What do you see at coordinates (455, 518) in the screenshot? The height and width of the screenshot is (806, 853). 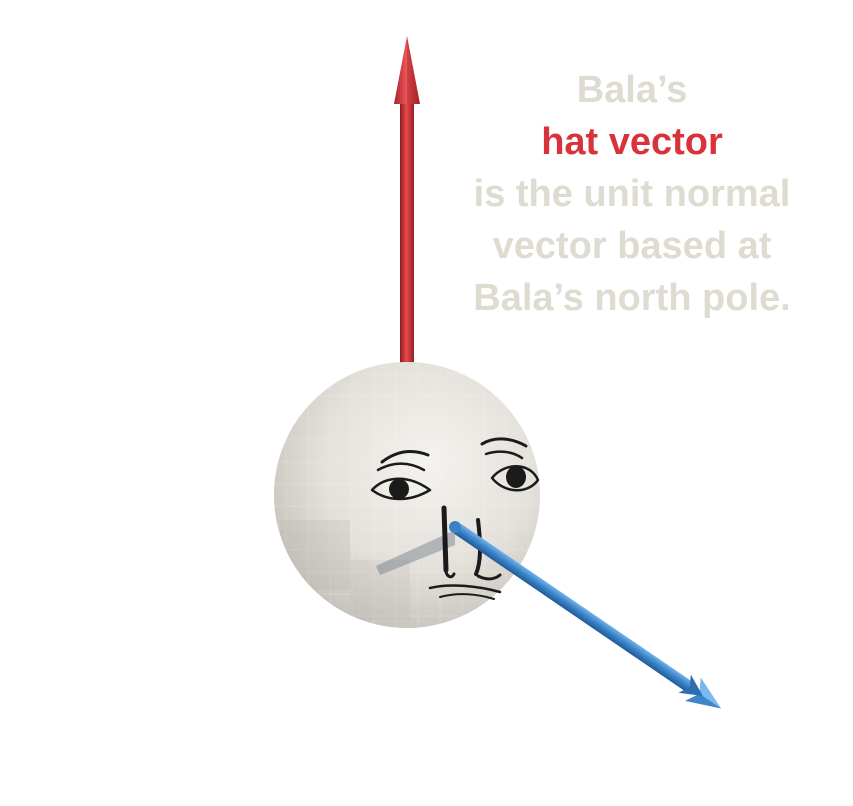 I see `face-drawing` at bounding box center [455, 518].